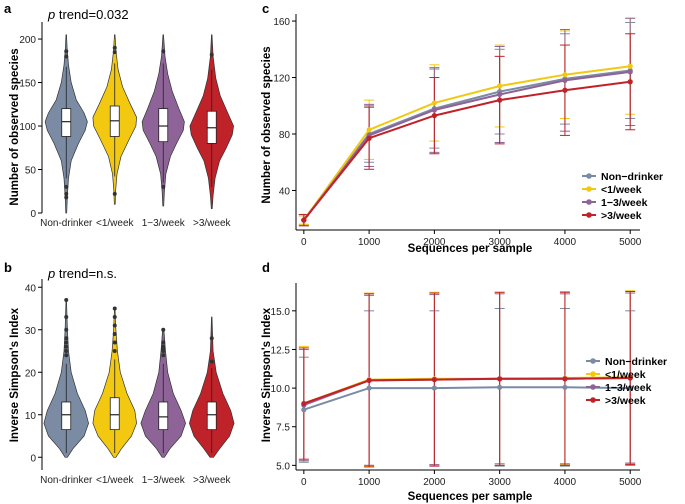  Describe the element at coordinates (266, 267) in the screenshot. I see `panel-d-label: d` at that location.